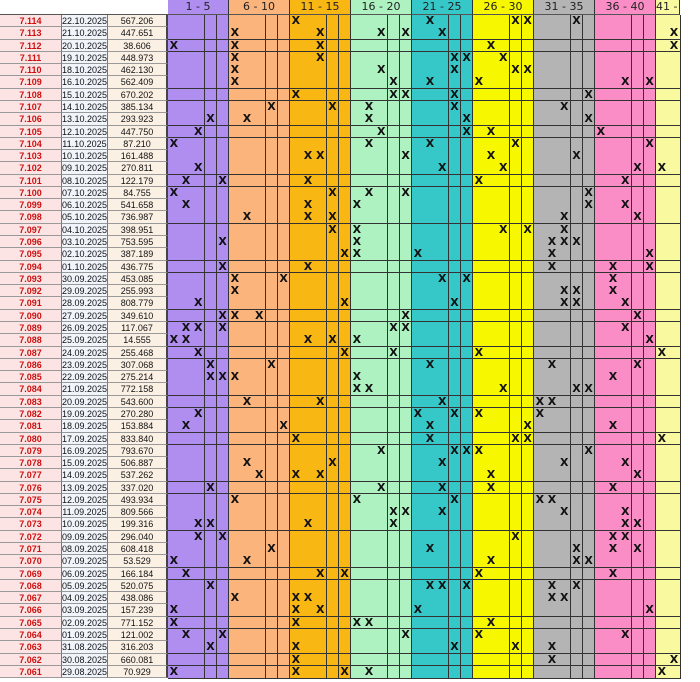 The height and width of the screenshot is (682, 700). What do you see at coordinates (31, 647) in the screenshot?
I see `draw-id: 7.063` at bounding box center [31, 647].